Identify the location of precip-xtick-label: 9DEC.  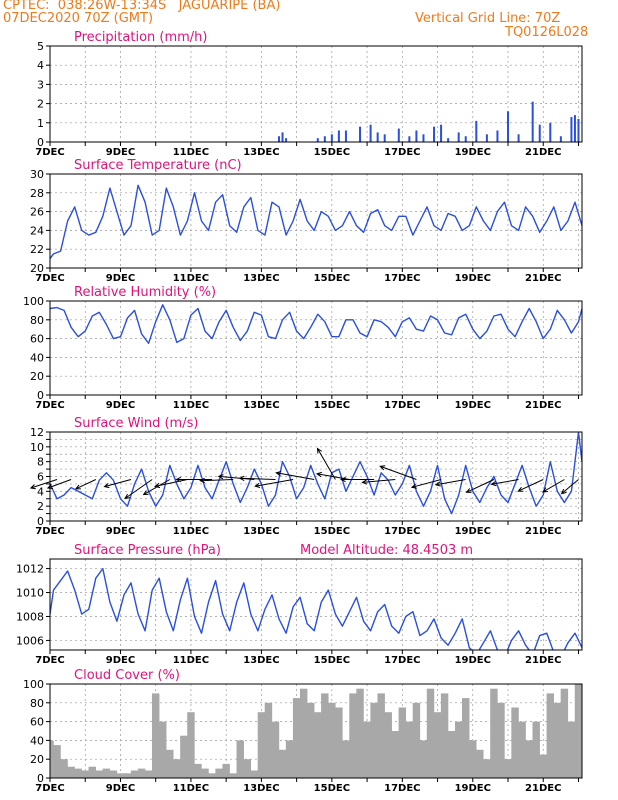
(120, 152).